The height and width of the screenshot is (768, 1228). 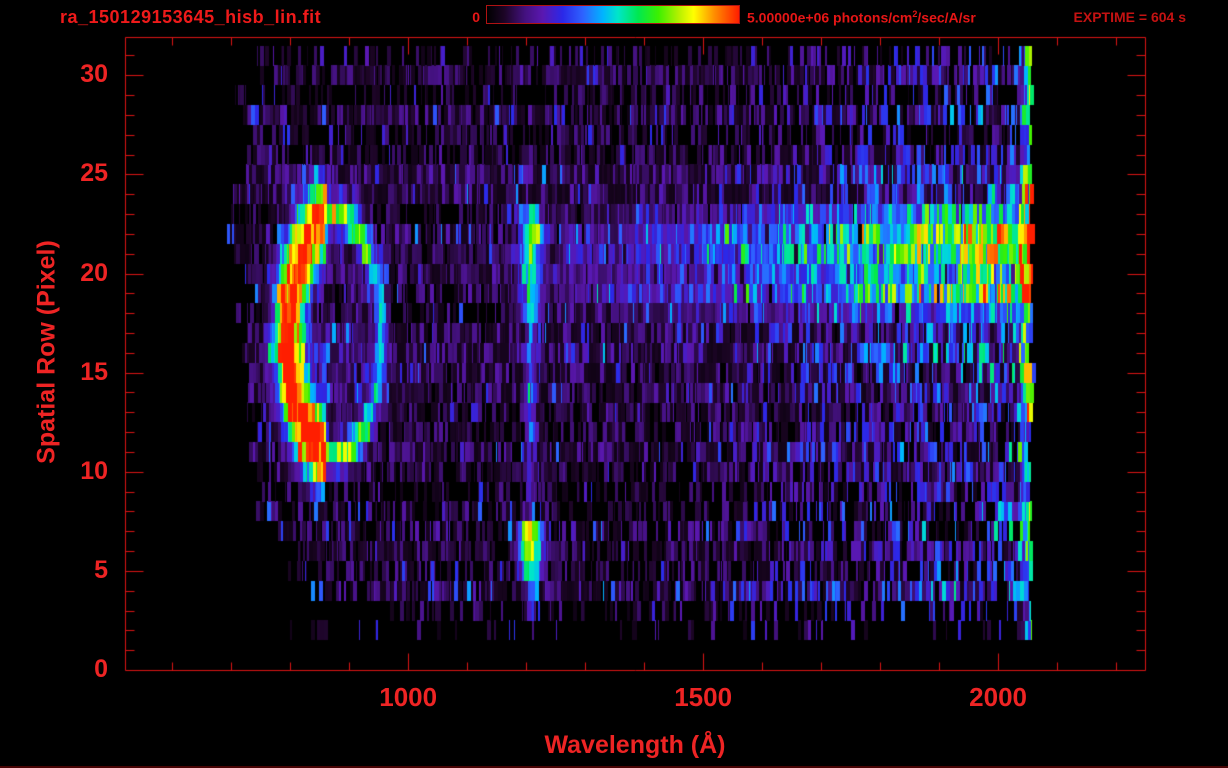 What do you see at coordinates (46, 352) in the screenshot?
I see `y-axis-title: Spatial Row (Pixel)` at bounding box center [46, 352].